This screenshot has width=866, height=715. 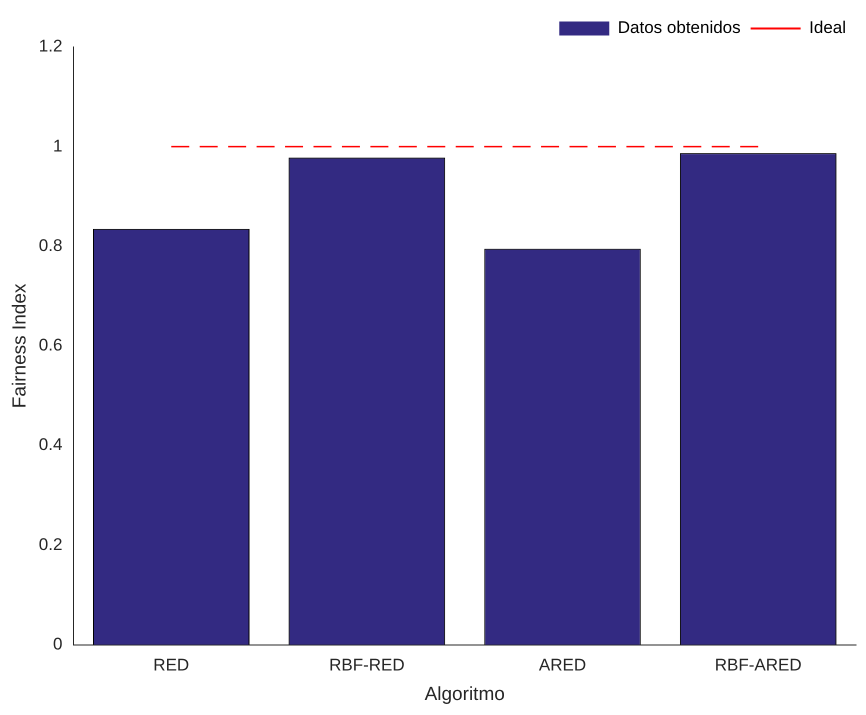 I want to click on y-tick-label: 1, so click(x=57, y=146).